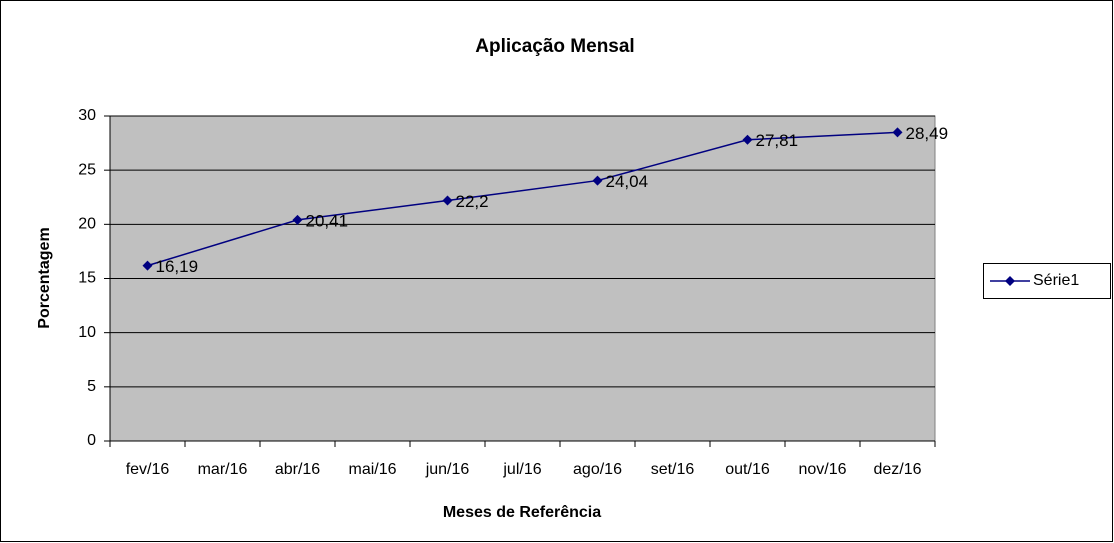 This screenshot has height=543, width=1114. Describe the element at coordinates (447, 469) in the screenshot. I see `x-tick-label: jun/16` at that location.